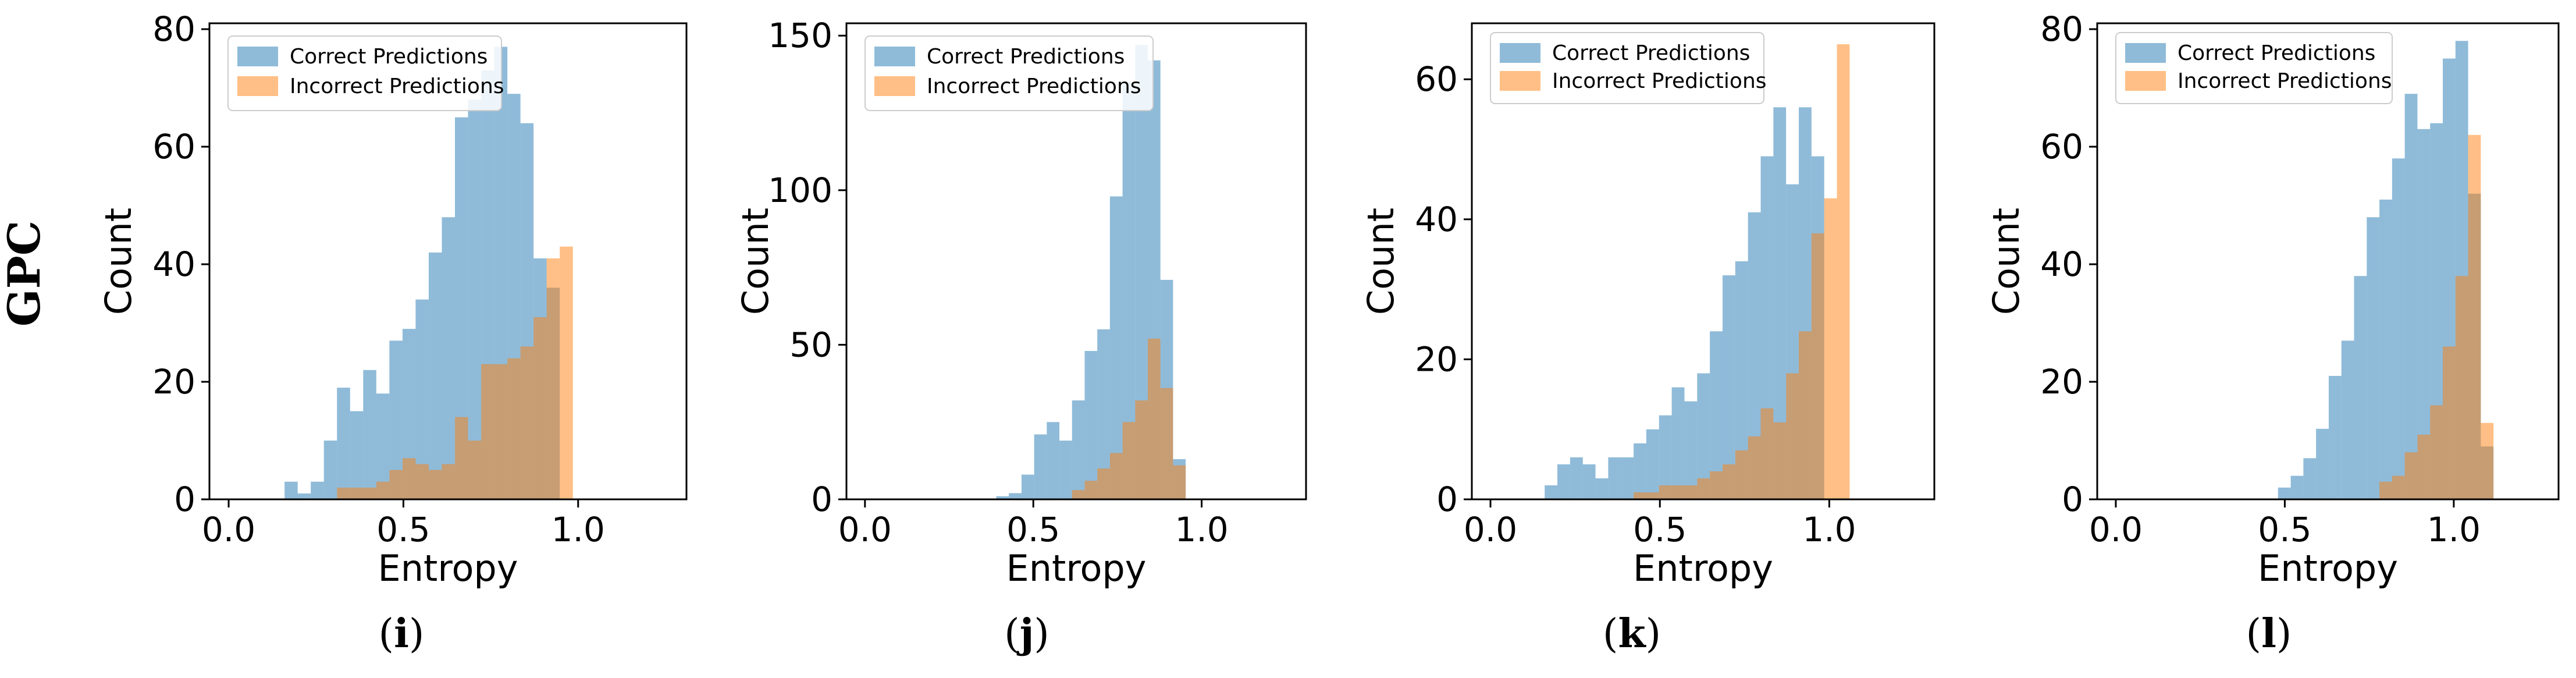 The height and width of the screenshot is (678, 2576). Describe the element at coordinates (2284, 529) in the screenshot. I see `x-tick-label: 0.5` at that location.